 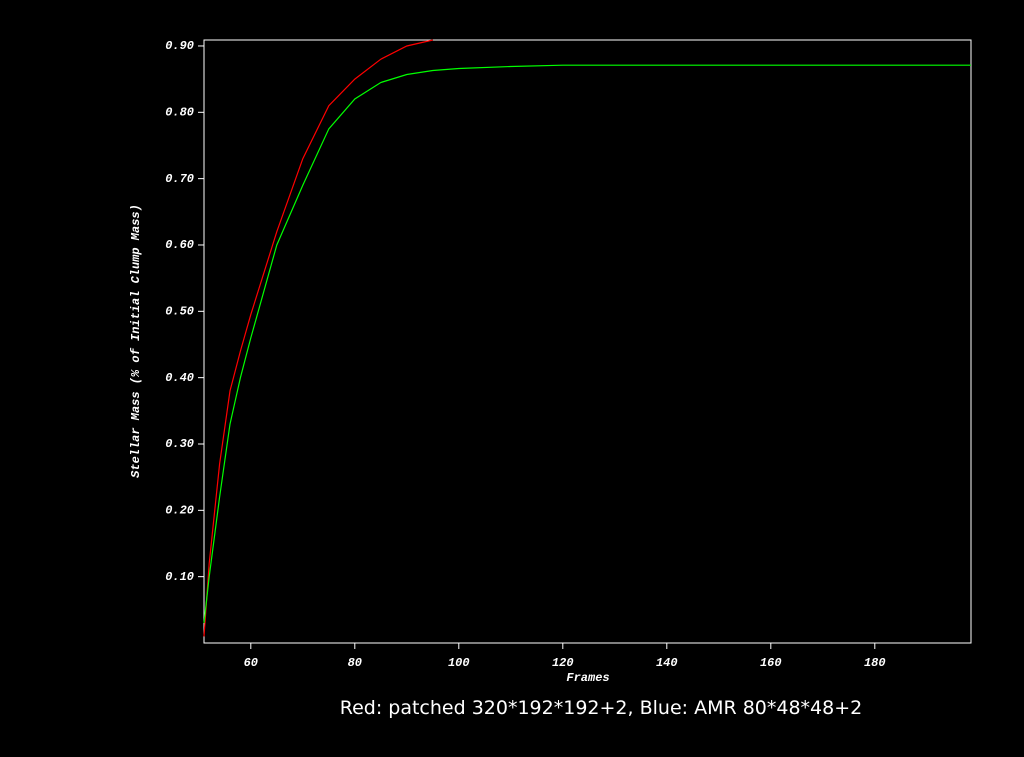 I want to click on y-tick-label: 0.50, so click(x=179, y=311).